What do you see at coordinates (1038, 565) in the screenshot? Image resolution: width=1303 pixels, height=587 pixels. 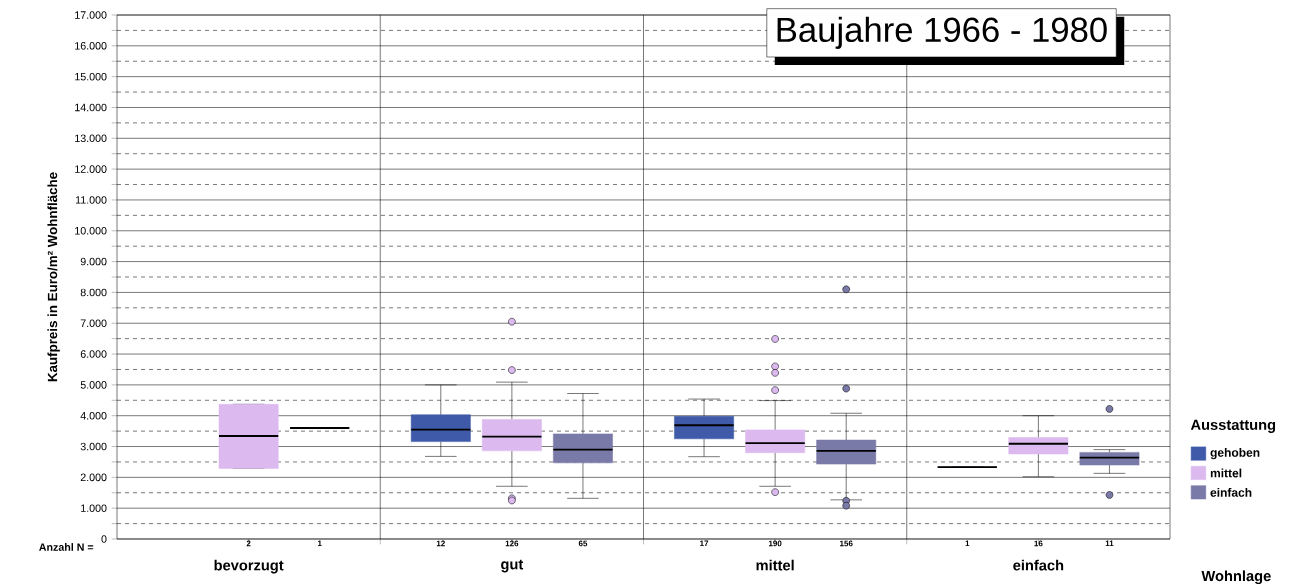 I see `x-tick-label: einfach` at bounding box center [1038, 565].